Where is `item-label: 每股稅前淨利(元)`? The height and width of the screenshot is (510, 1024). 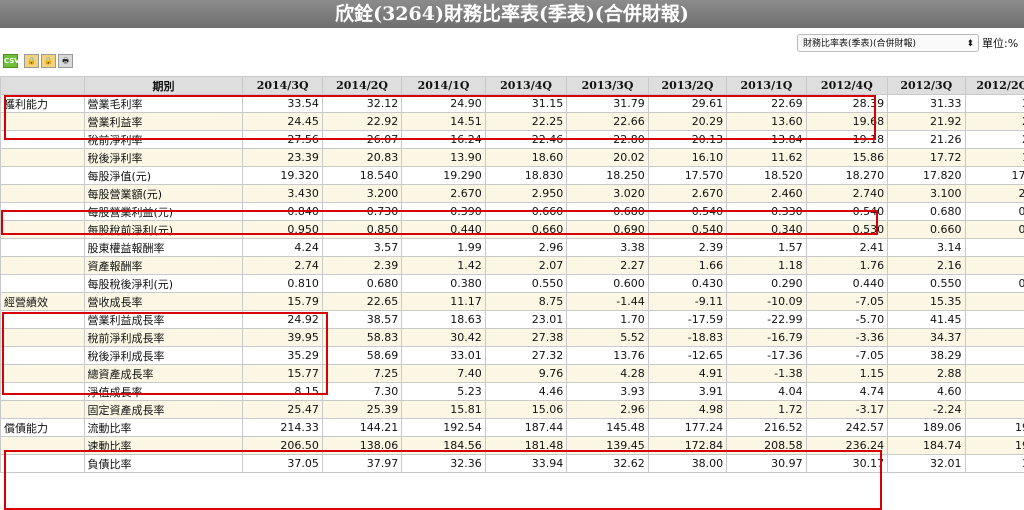 item-label: 每股稅前淨利(元) is located at coordinates (163, 229).